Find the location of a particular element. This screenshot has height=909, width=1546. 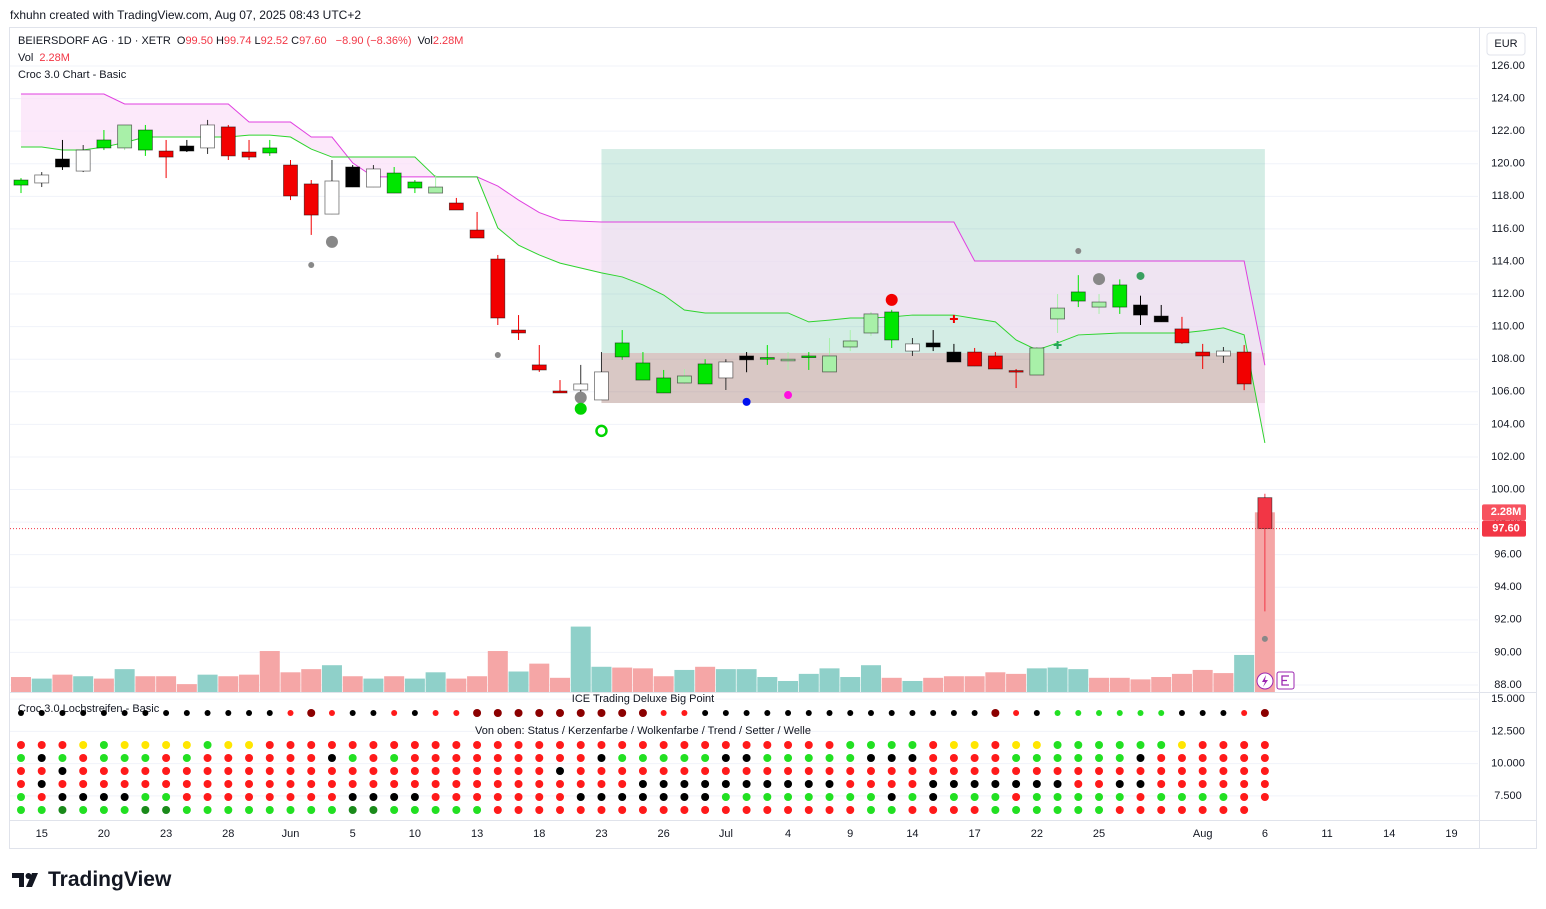

x-tick-label: 11 is located at coordinates (1326, 834).